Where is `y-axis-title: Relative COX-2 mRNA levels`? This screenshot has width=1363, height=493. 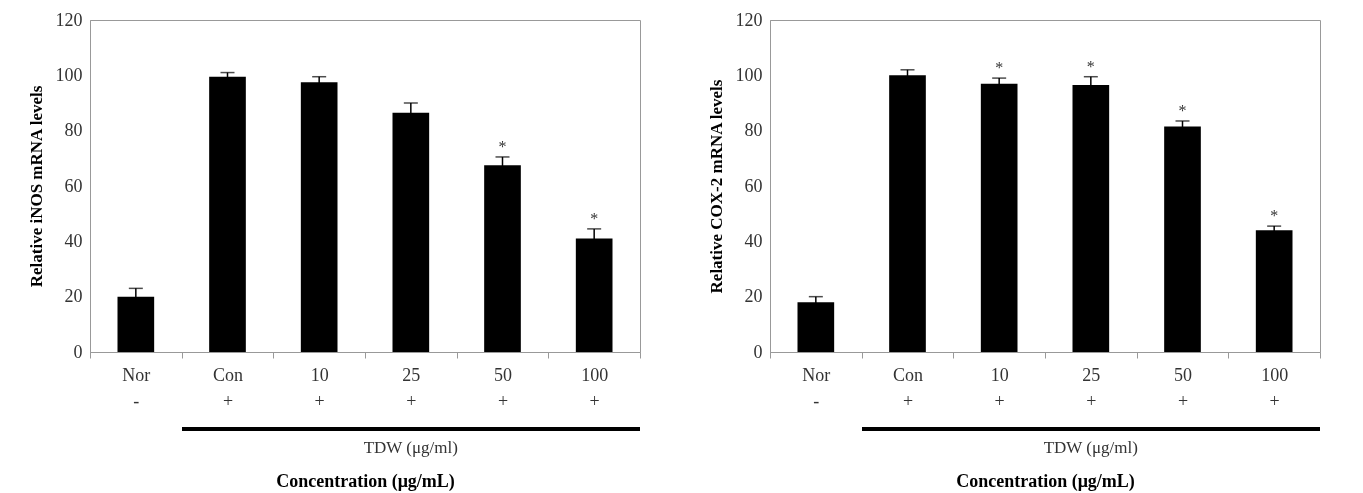
y-axis-title: Relative COX-2 mRNA levels is located at coordinates (716, 186).